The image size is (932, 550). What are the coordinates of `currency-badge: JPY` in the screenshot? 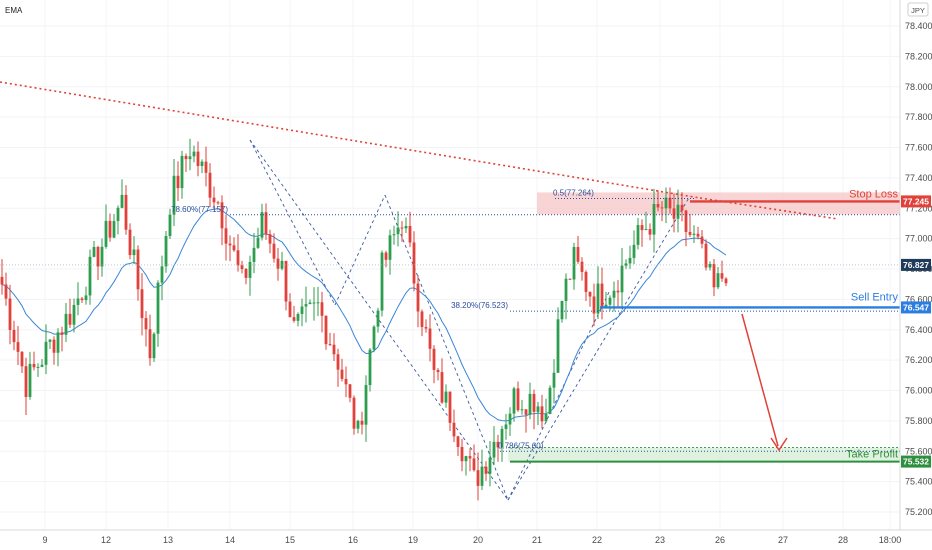 It's located at (918, 9).